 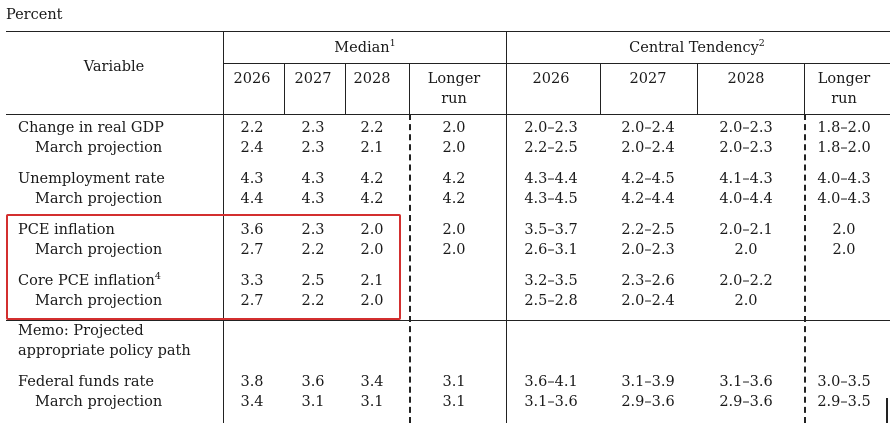 What do you see at coordinates (252, 199) in the screenshot?
I see `median-value: 4.4` at bounding box center [252, 199].